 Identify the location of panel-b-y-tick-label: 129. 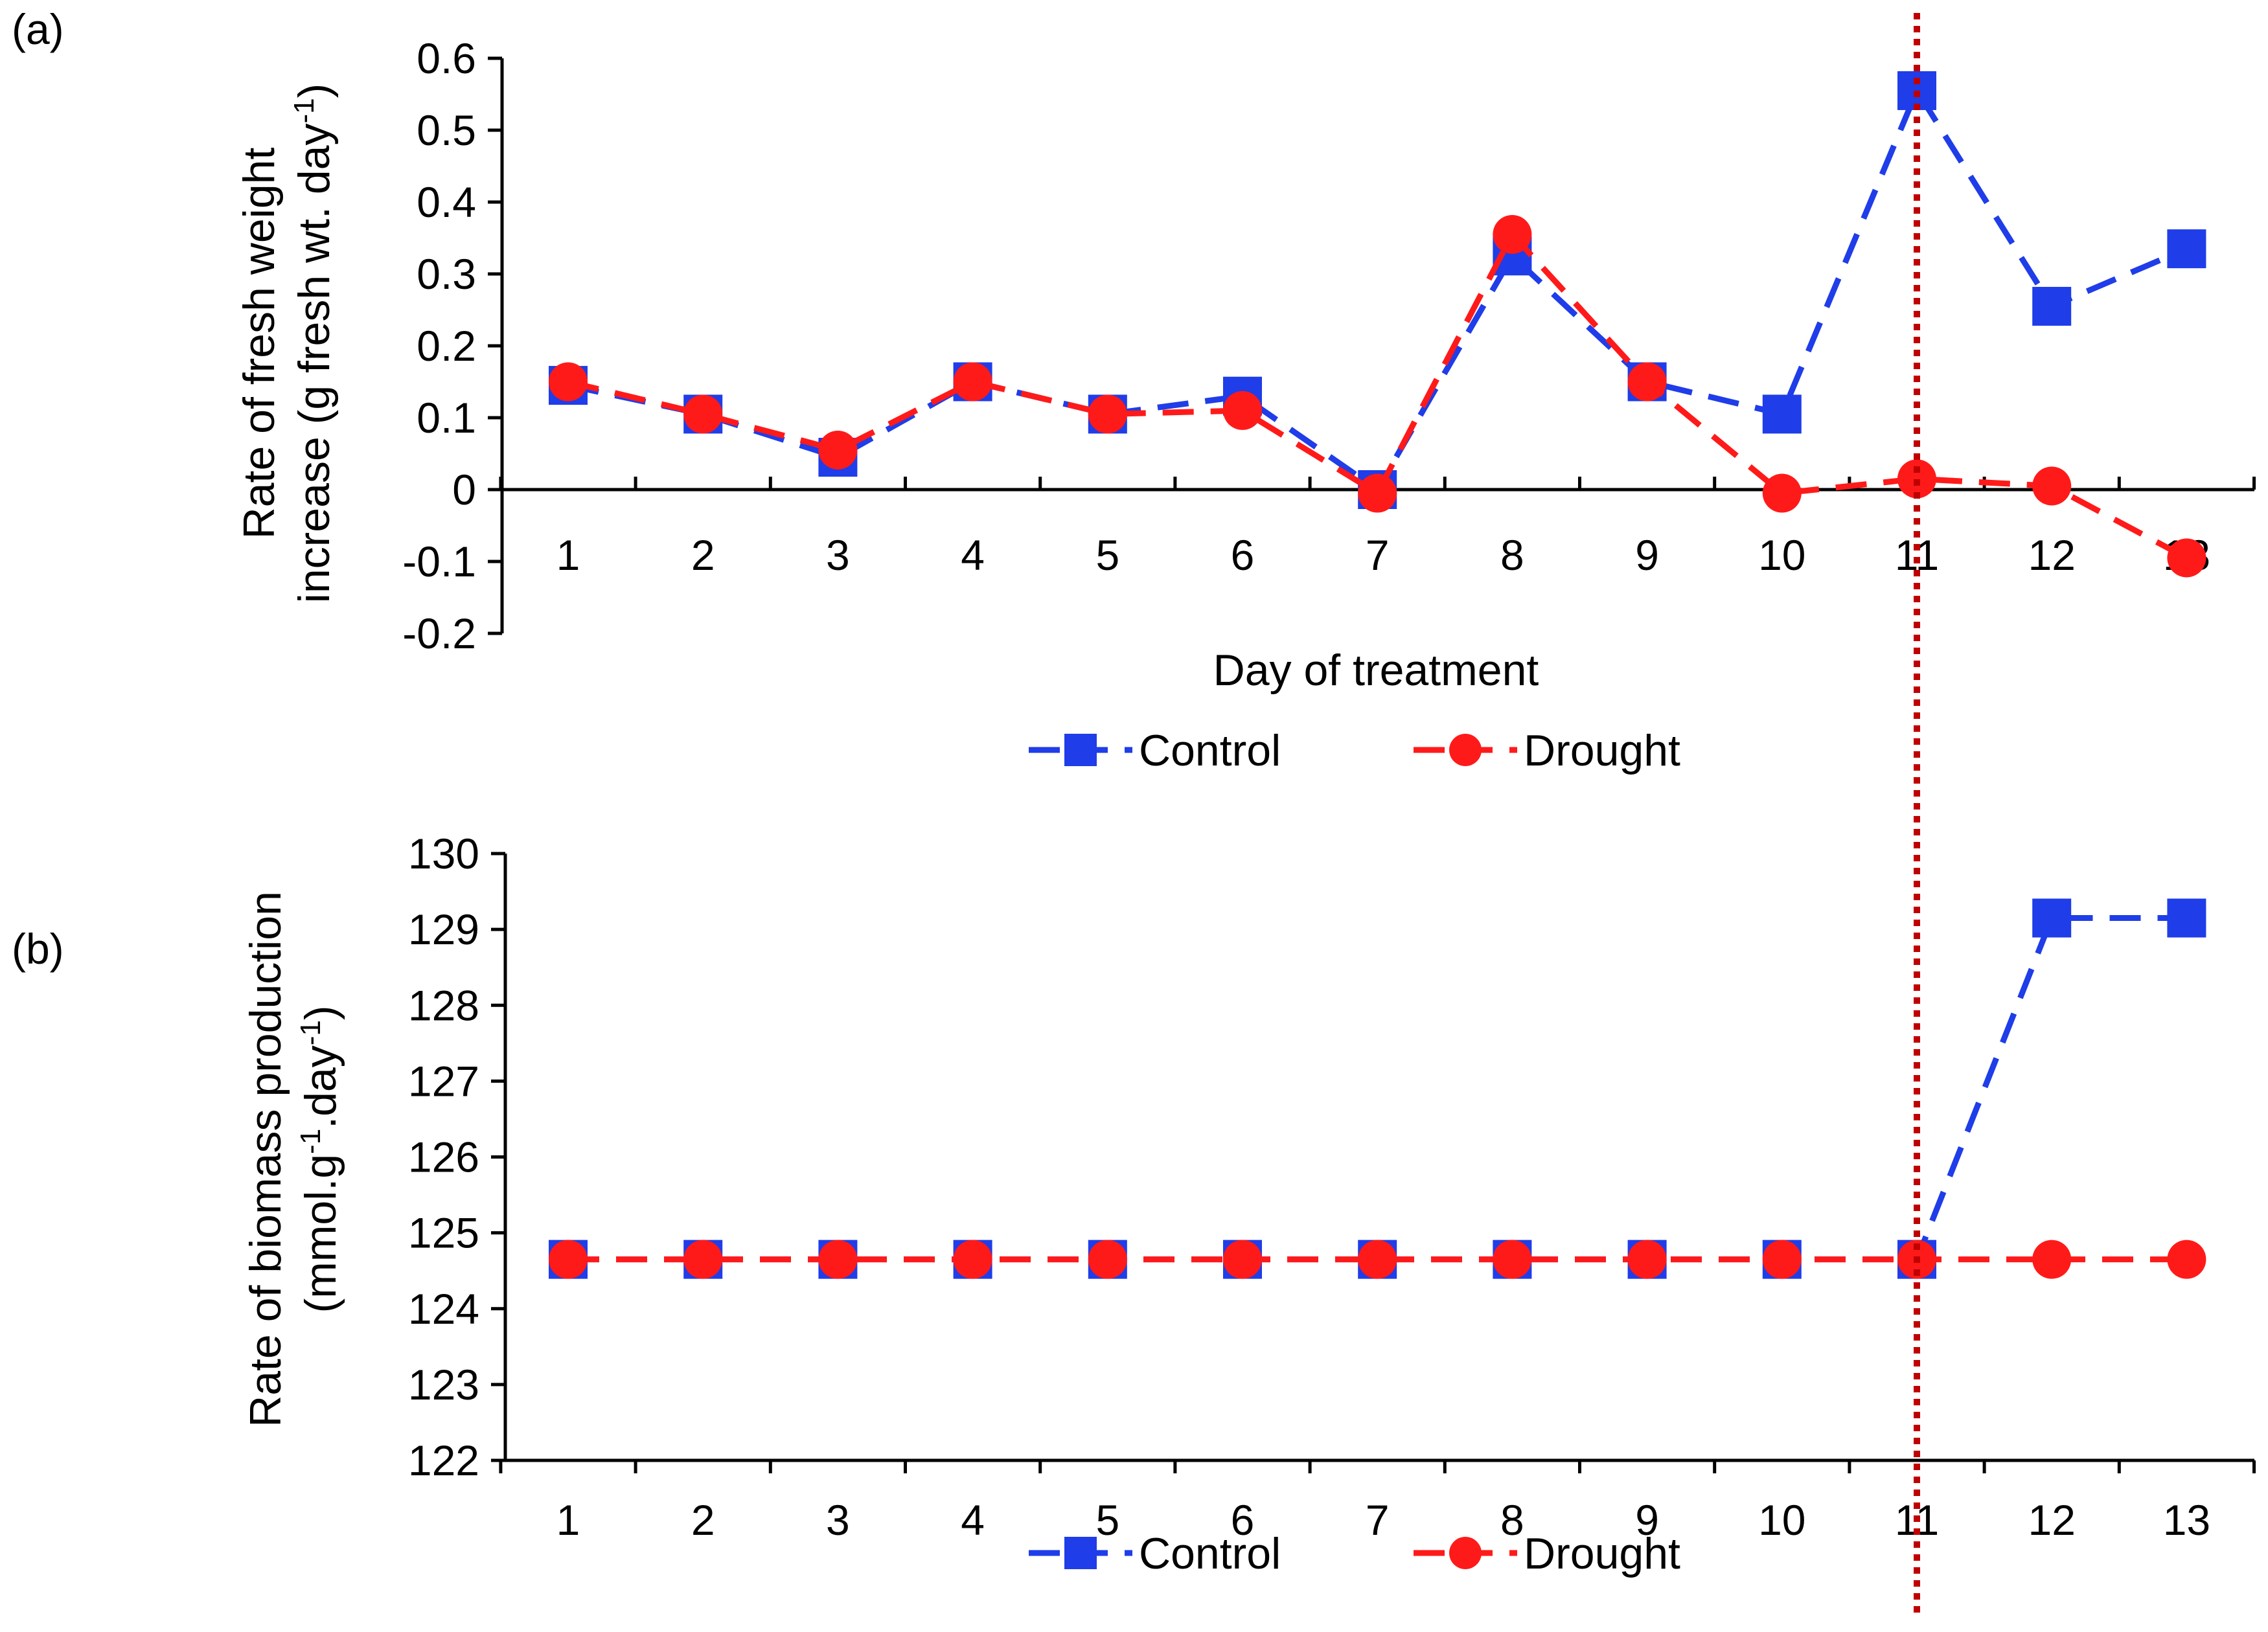
(443, 929).